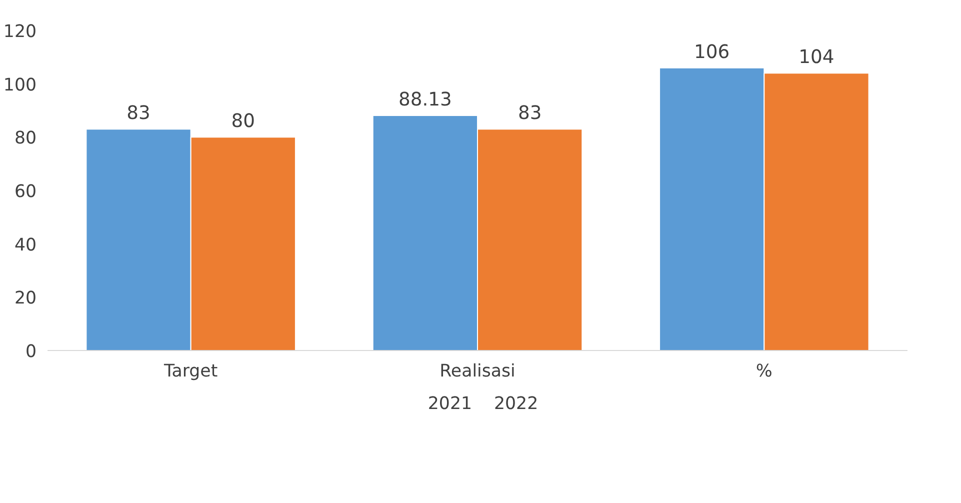 Image resolution: width=961 pixels, height=503 pixels. What do you see at coordinates (25, 192) in the screenshot?
I see `y-tick-label: 60` at bounding box center [25, 192].